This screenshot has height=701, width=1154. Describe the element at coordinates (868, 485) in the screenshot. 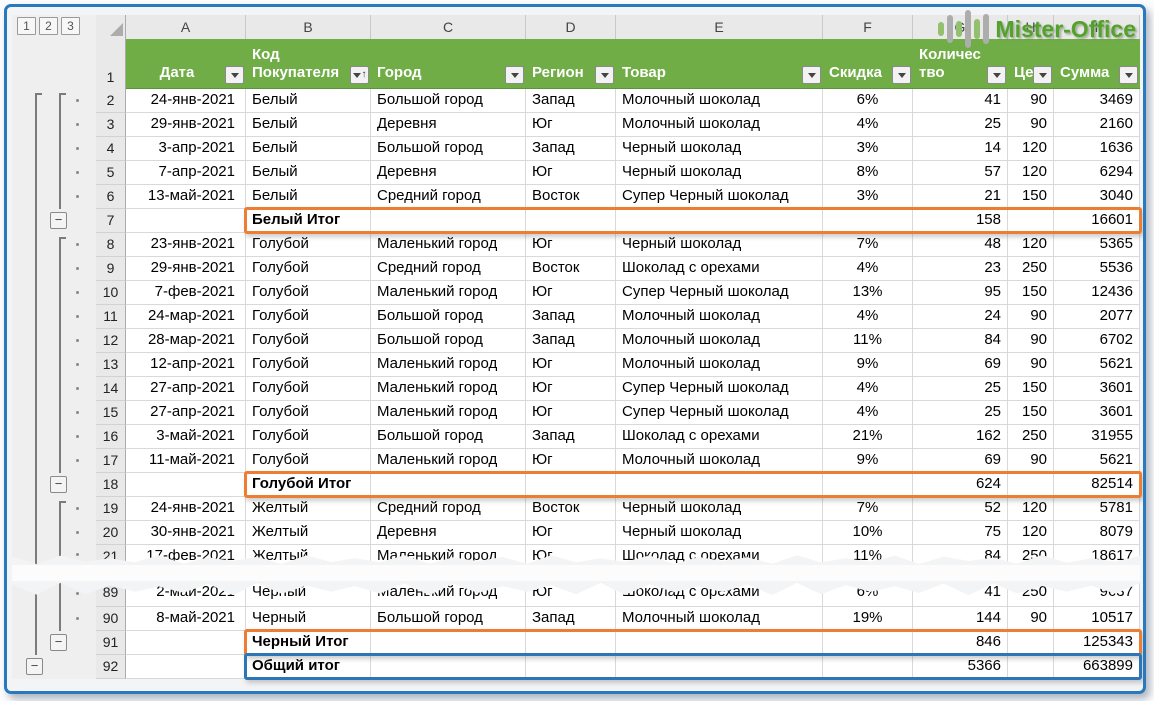

I see `cell-F18` at that location.